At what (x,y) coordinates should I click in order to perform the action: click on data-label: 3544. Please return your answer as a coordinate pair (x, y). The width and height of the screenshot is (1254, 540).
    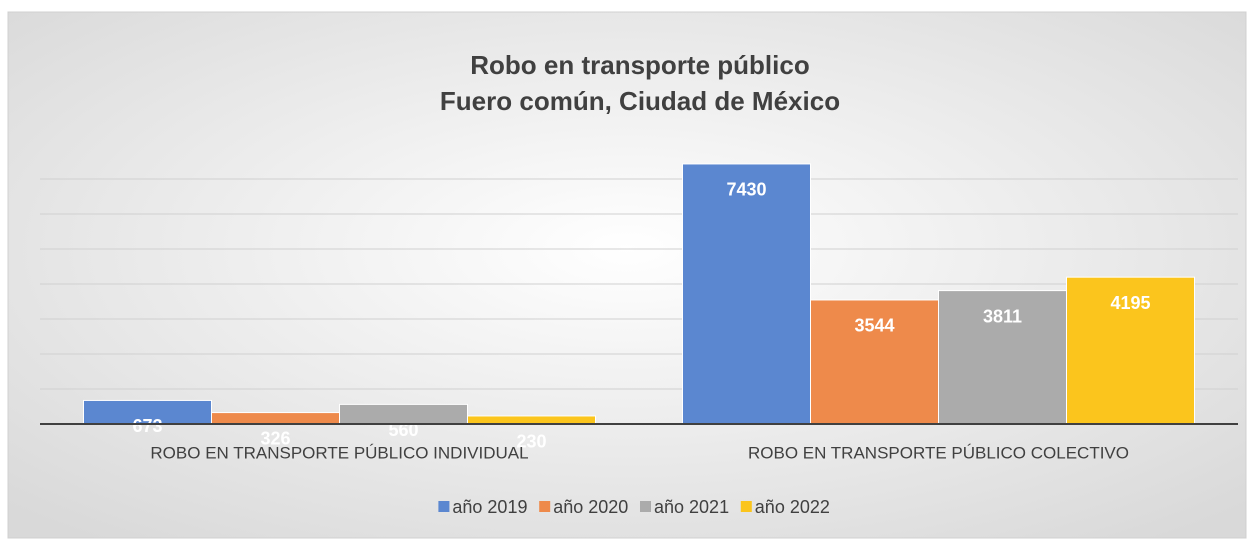
    Looking at the image, I should click on (874, 326).